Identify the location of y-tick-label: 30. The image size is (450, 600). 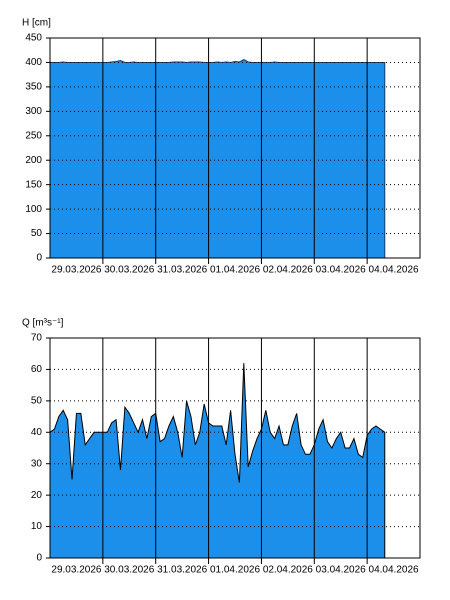
(37, 463).